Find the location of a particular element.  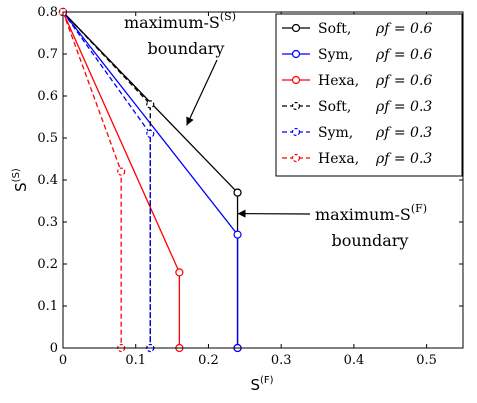

legend-entry: Sym, ρf = 0.3 is located at coordinates (357, 133).